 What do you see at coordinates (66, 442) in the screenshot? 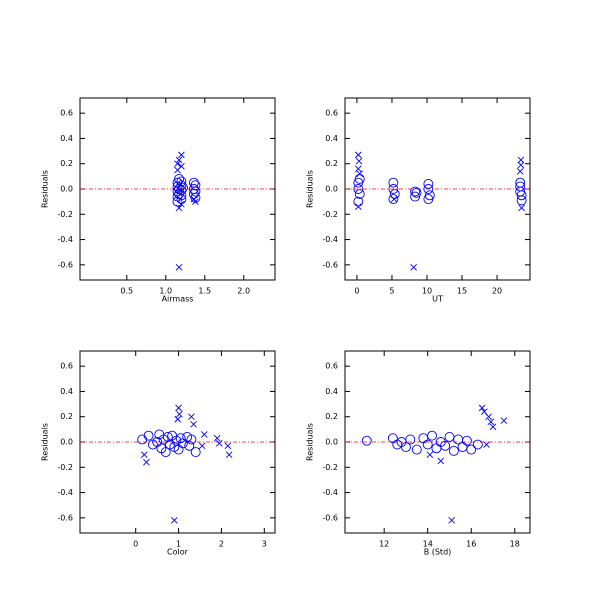
I see `y-tick-label: 0.0` at bounding box center [66, 442].